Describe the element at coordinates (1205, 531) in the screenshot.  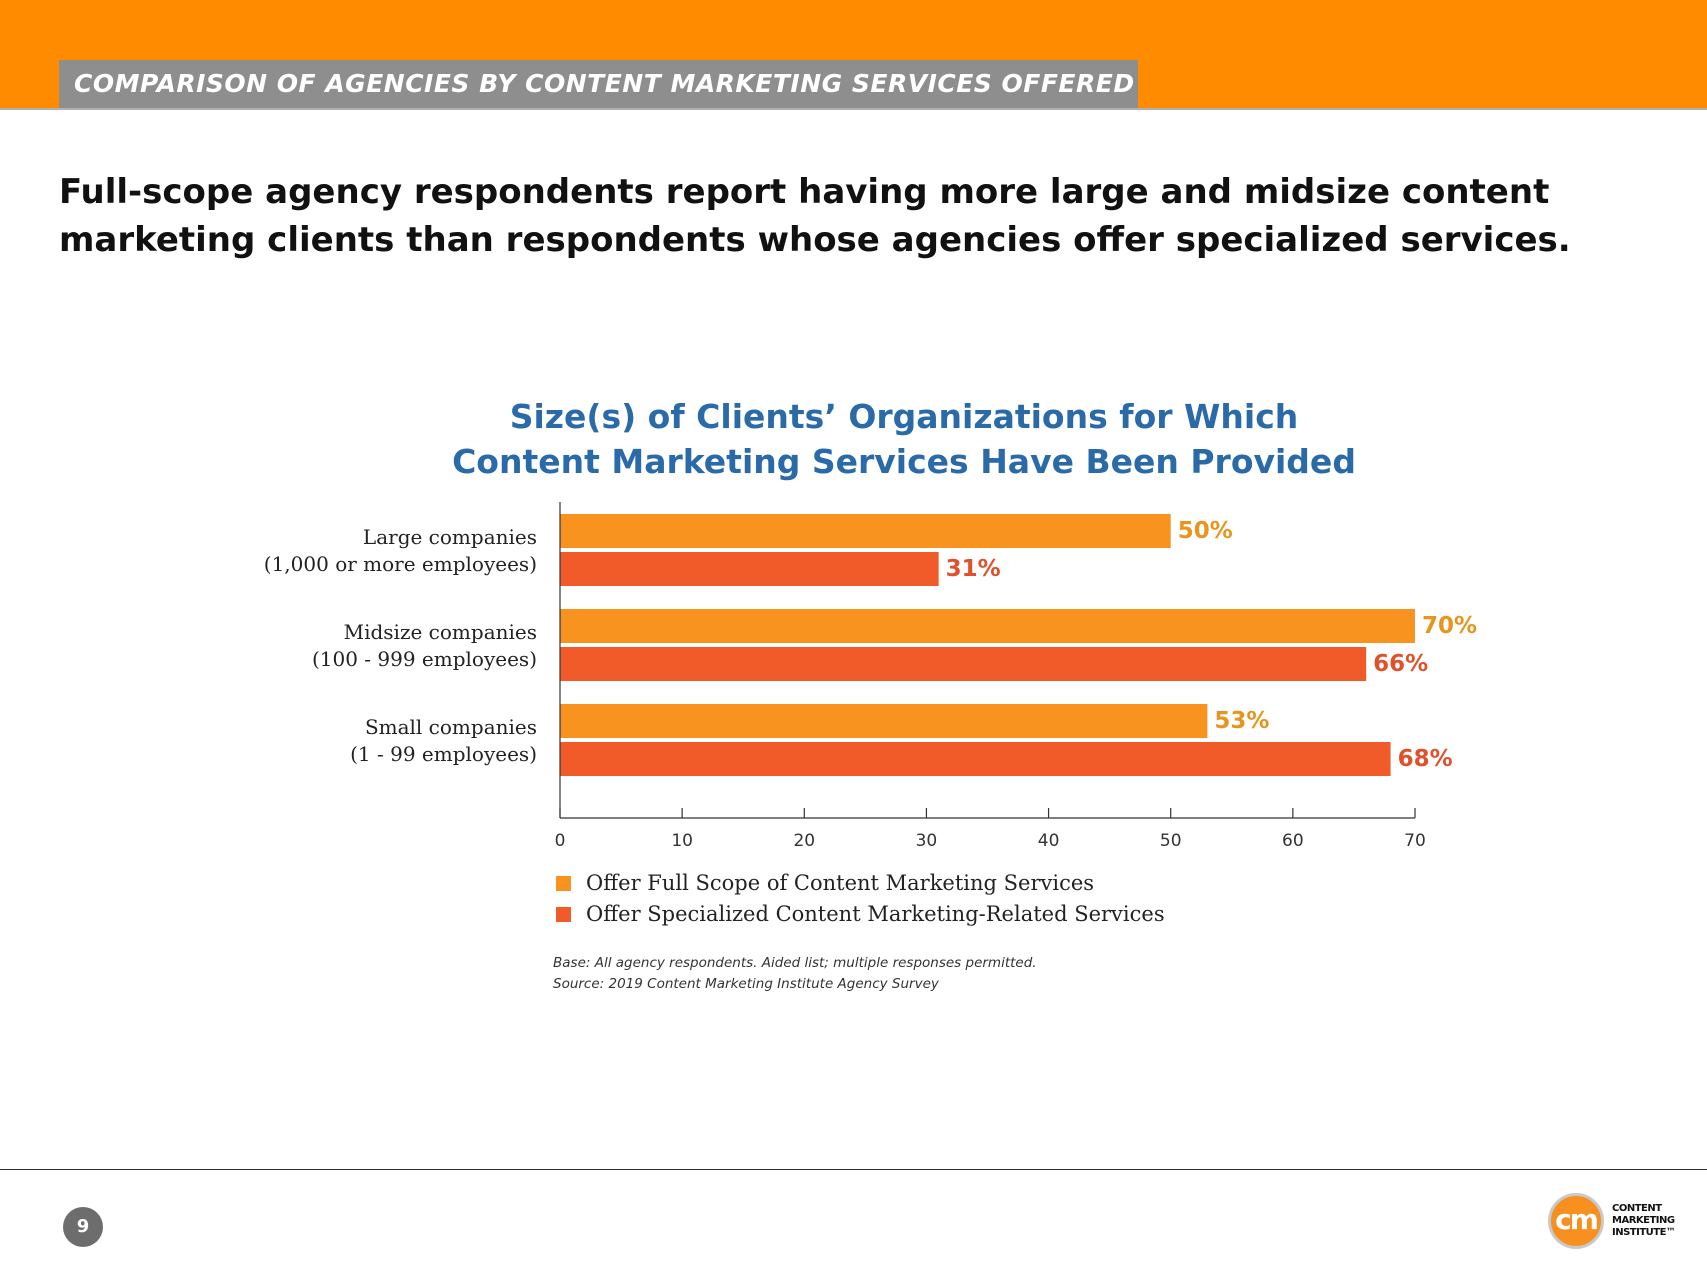
I see `data-label: 50%` at that location.